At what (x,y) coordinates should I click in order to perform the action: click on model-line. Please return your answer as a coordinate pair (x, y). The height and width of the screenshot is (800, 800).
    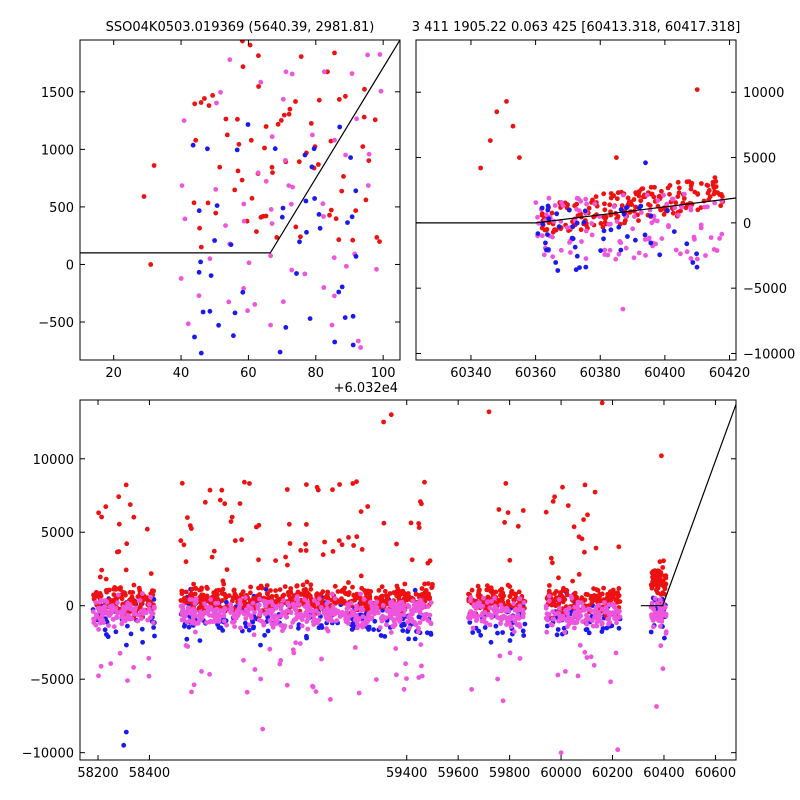
    Looking at the image, I should click on (576, 210).